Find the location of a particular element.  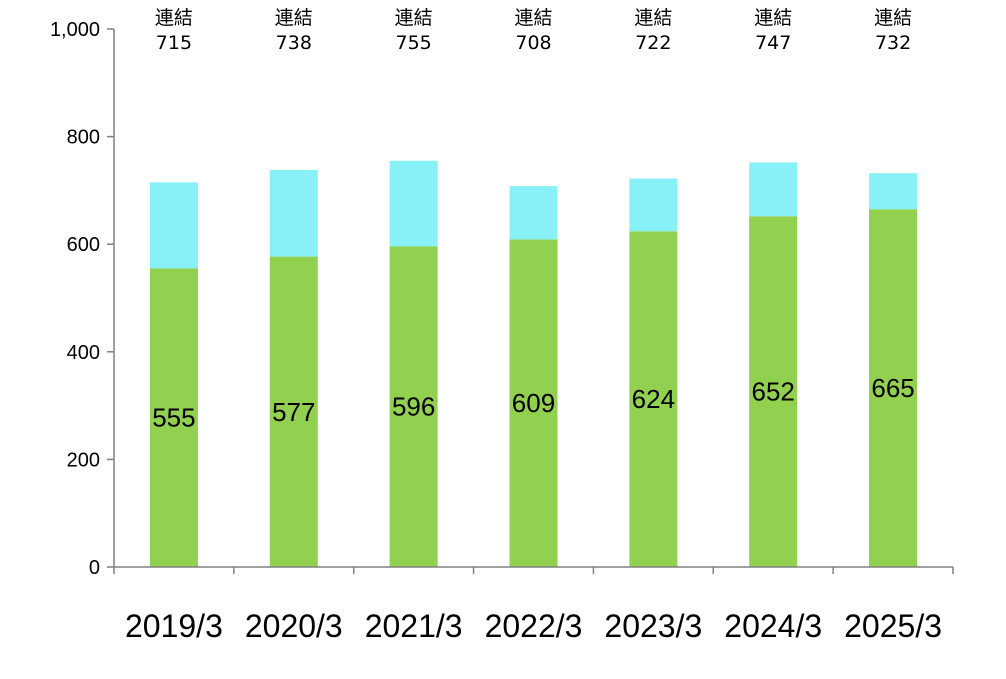

bar-value-label: 609 is located at coordinates (533, 403).